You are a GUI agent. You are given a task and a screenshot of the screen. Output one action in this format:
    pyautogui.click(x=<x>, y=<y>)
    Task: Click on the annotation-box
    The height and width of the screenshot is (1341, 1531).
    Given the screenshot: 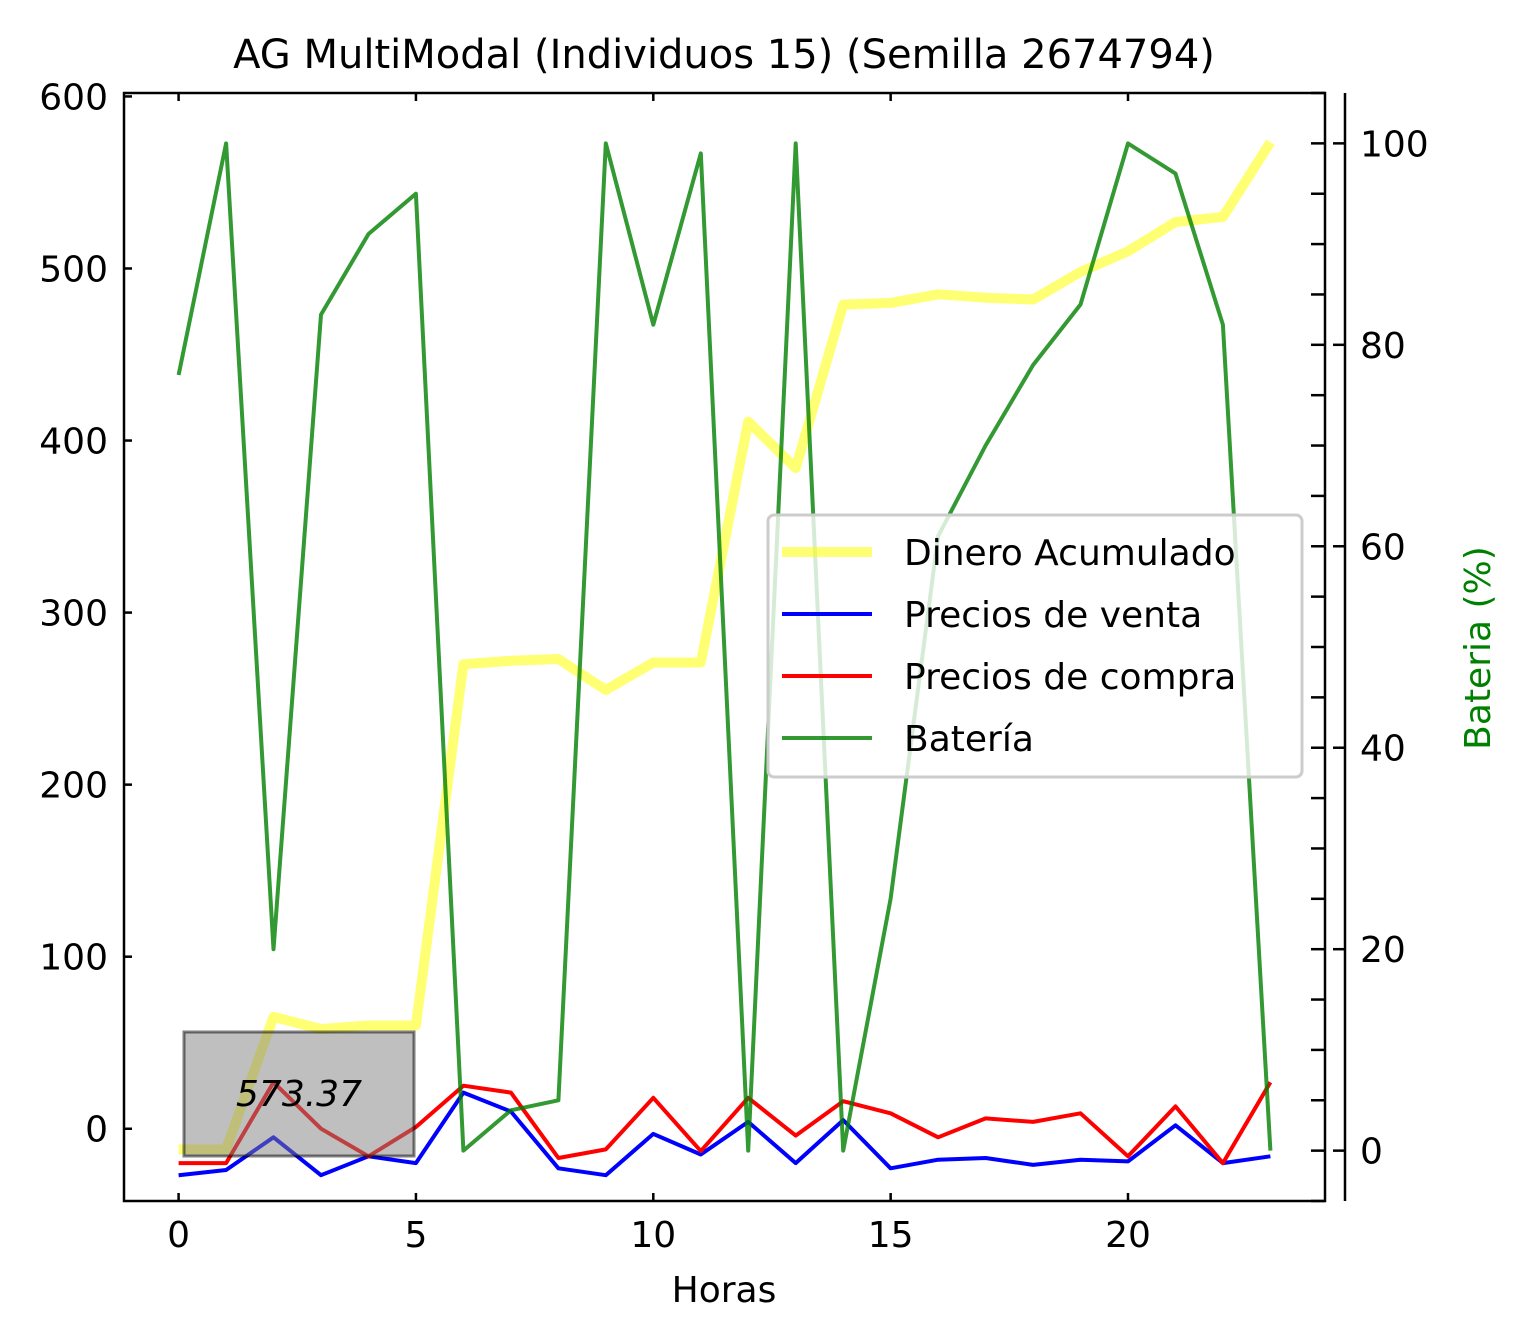 What is the action you would take?
    pyautogui.click(x=299, y=1094)
    